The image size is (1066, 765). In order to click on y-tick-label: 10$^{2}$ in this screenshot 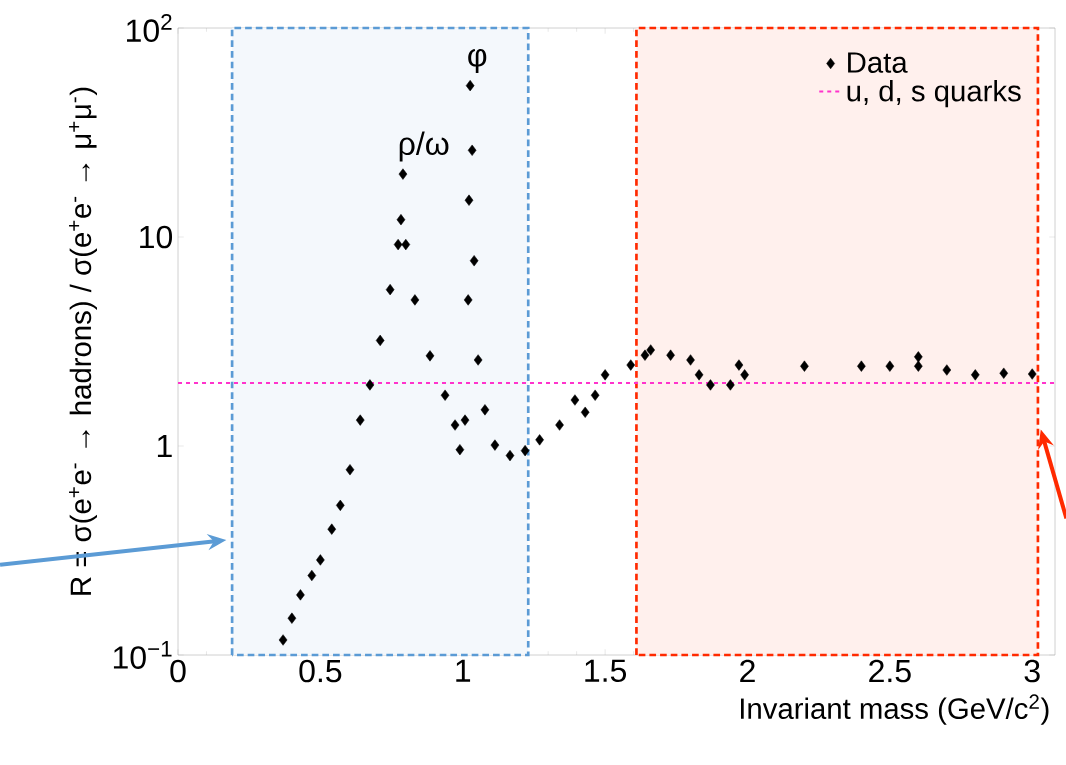, I will do `click(149, 28)`.